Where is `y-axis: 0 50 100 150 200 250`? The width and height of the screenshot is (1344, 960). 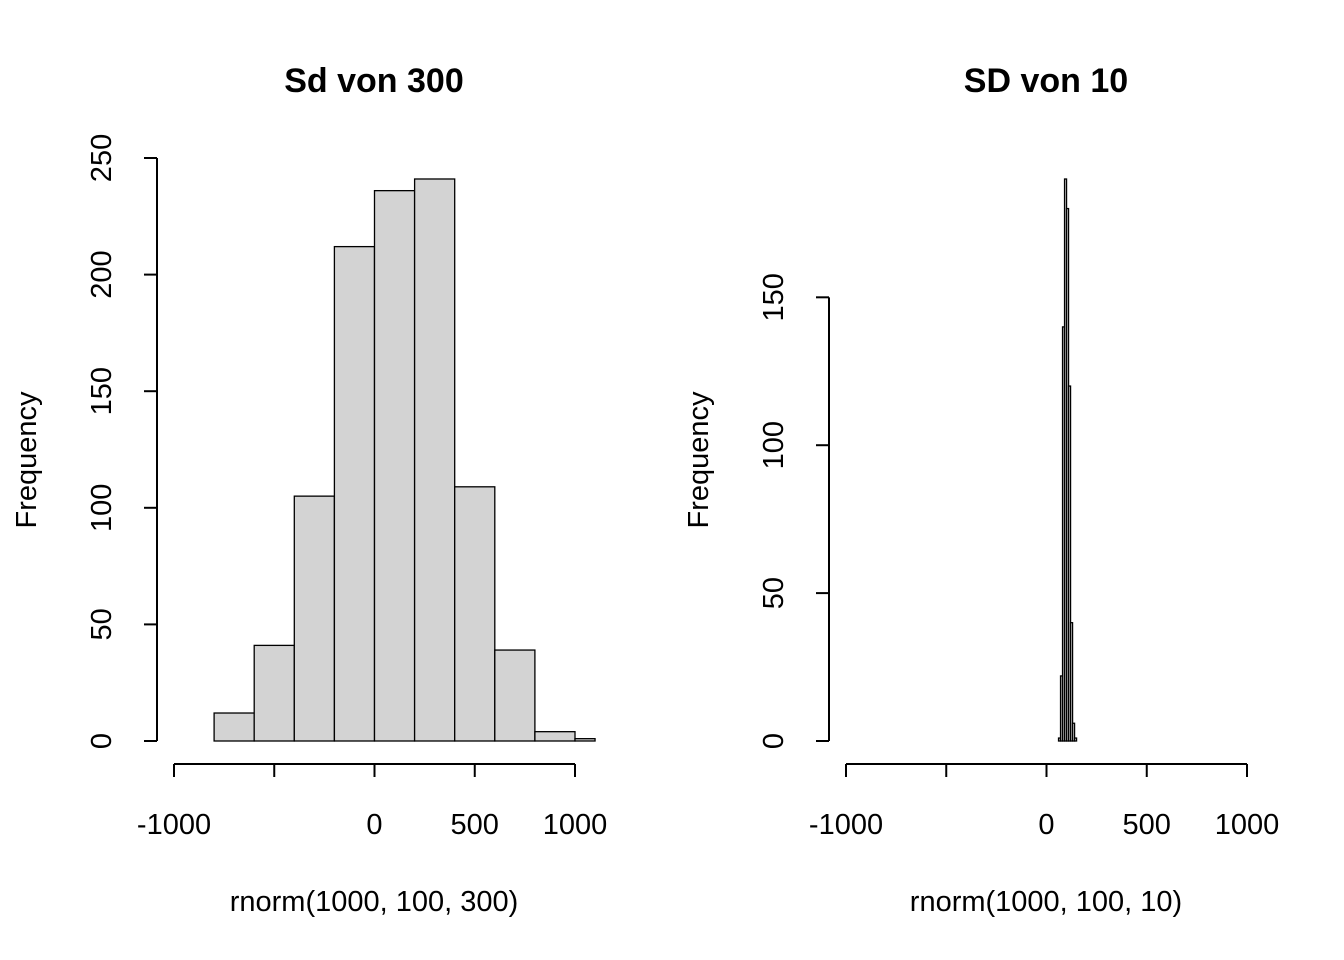
y-axis: 0 50 100 150 200 250 is located at coordinates (122, 441).